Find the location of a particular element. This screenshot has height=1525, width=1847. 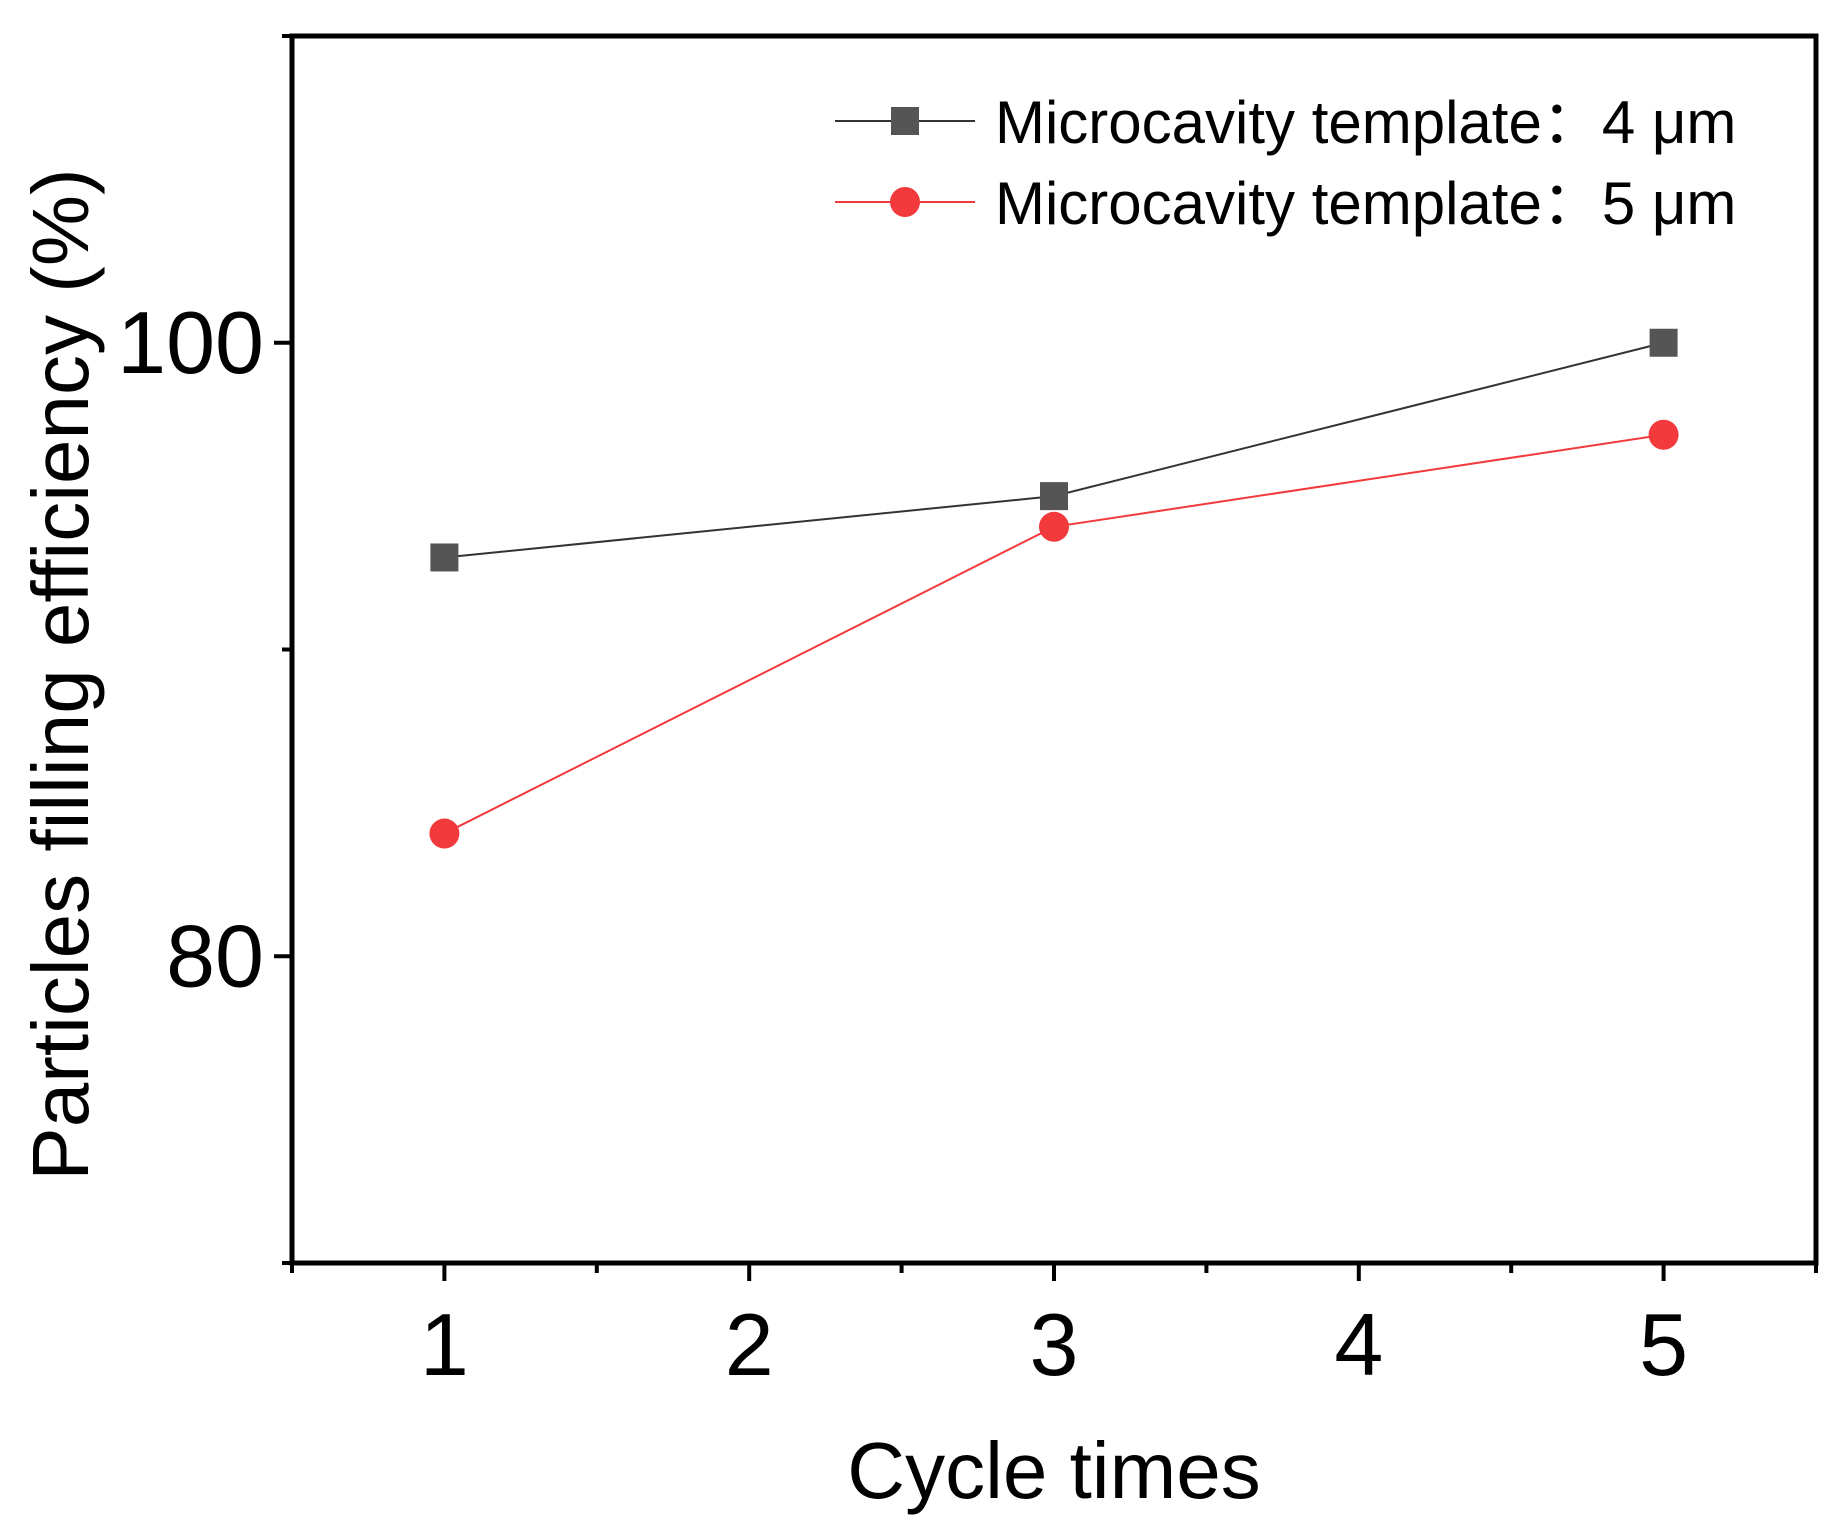

x-tick-label: 2 is located at coordinates (749, 1344).